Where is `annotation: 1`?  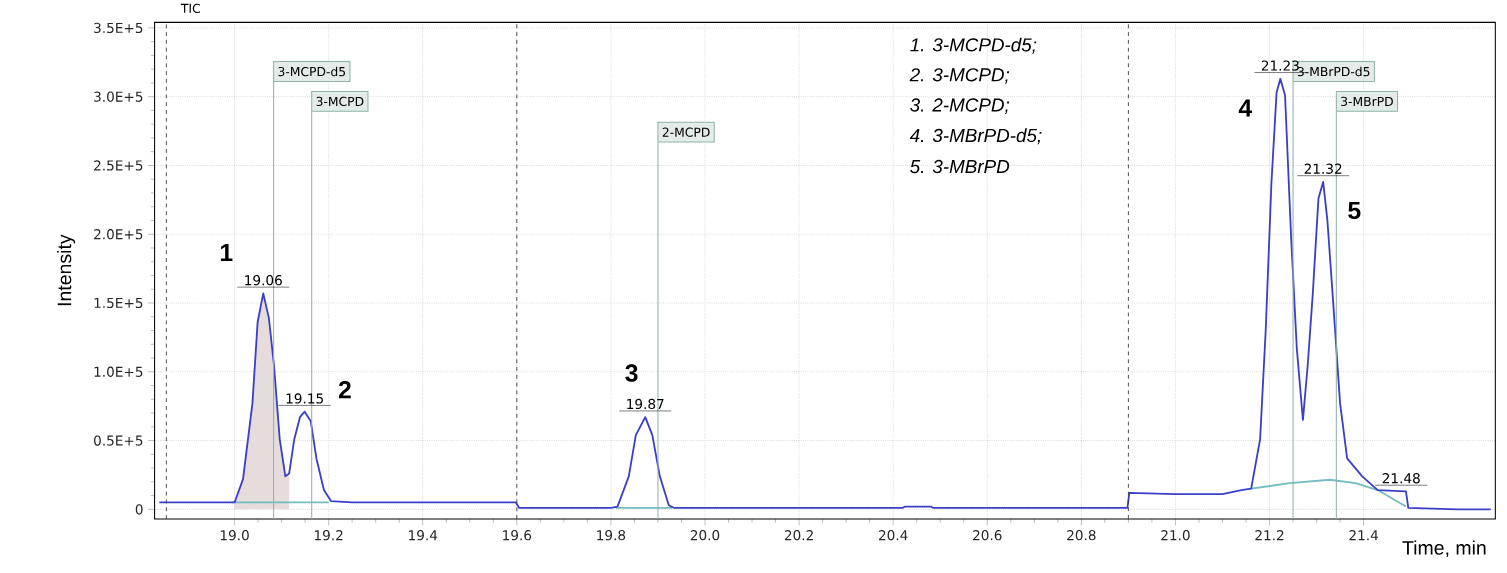 annotation: 1 is located at coordinates (226, 252).